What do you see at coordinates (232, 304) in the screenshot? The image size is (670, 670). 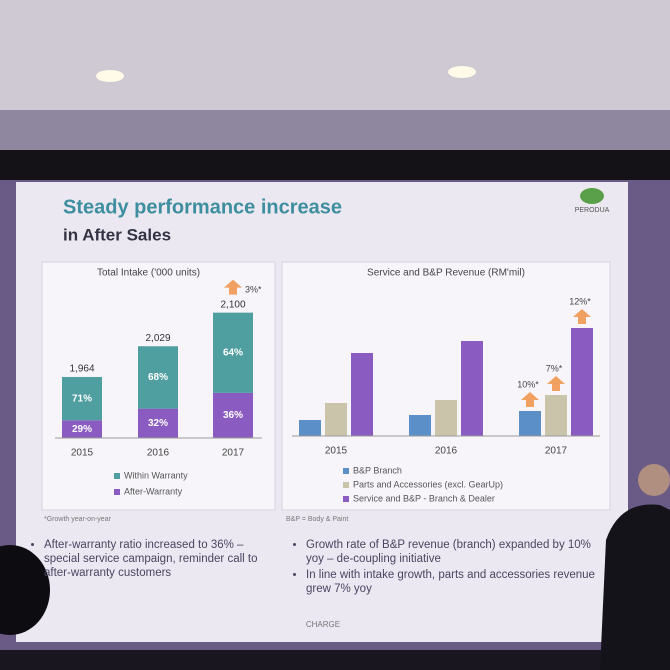 I see `total-label: 2,100` at bounding box center [232, 304].